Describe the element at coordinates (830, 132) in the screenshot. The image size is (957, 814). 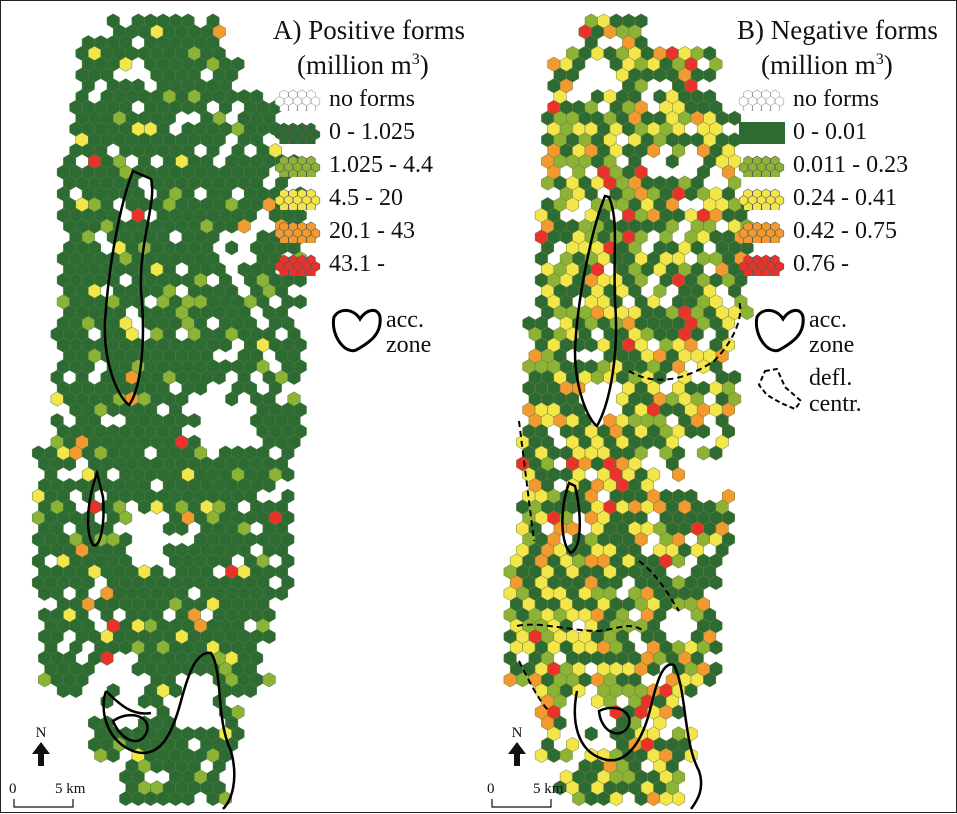
I see `legend-label: 0 - 0.01` at that location.